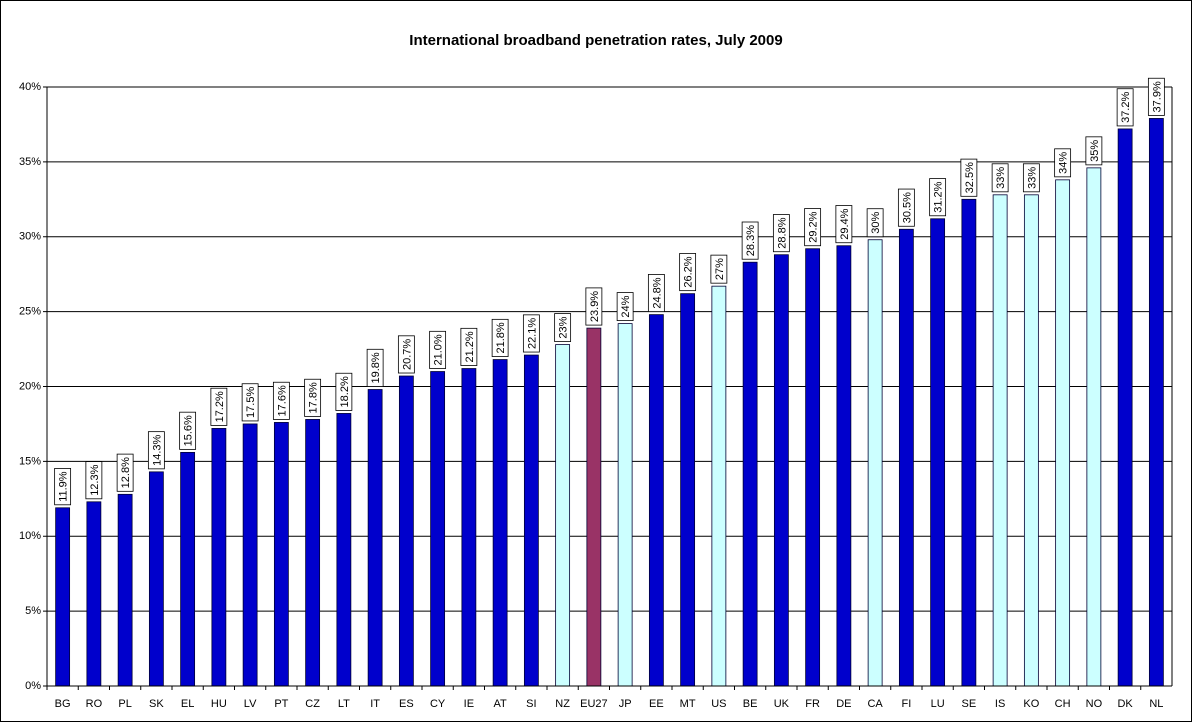 This screenshot has width=1192, height=722. What do you see at coordinates (375, 704) in the screenshot?
I see `x-tick-label: IT` at bounding box center [375, 704].